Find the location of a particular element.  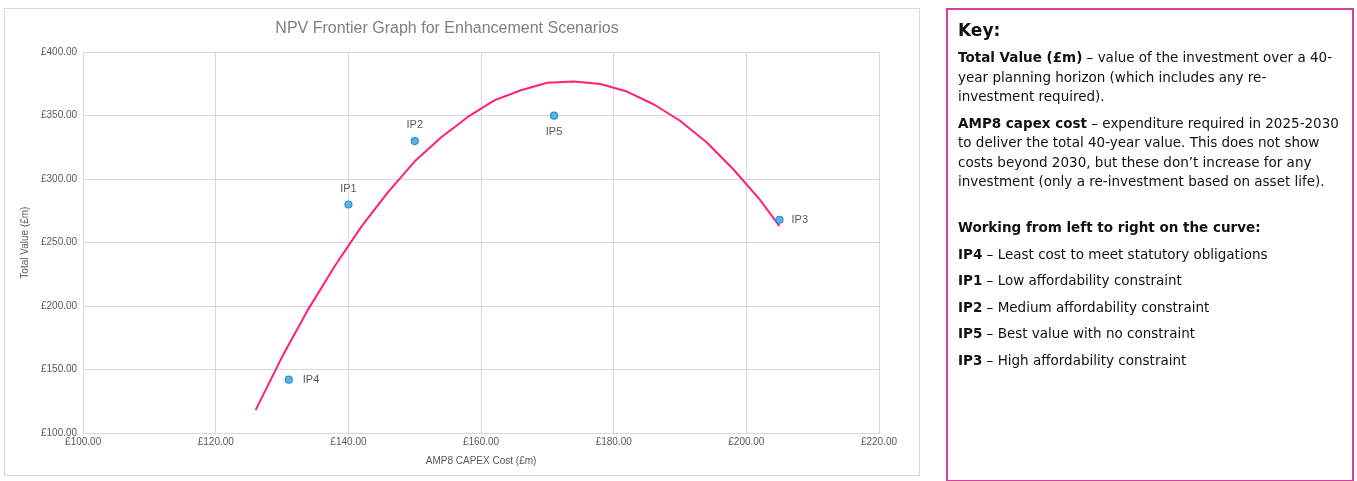

text: IP1 – Low affordability constraint is located at coordinates (1070, 281).